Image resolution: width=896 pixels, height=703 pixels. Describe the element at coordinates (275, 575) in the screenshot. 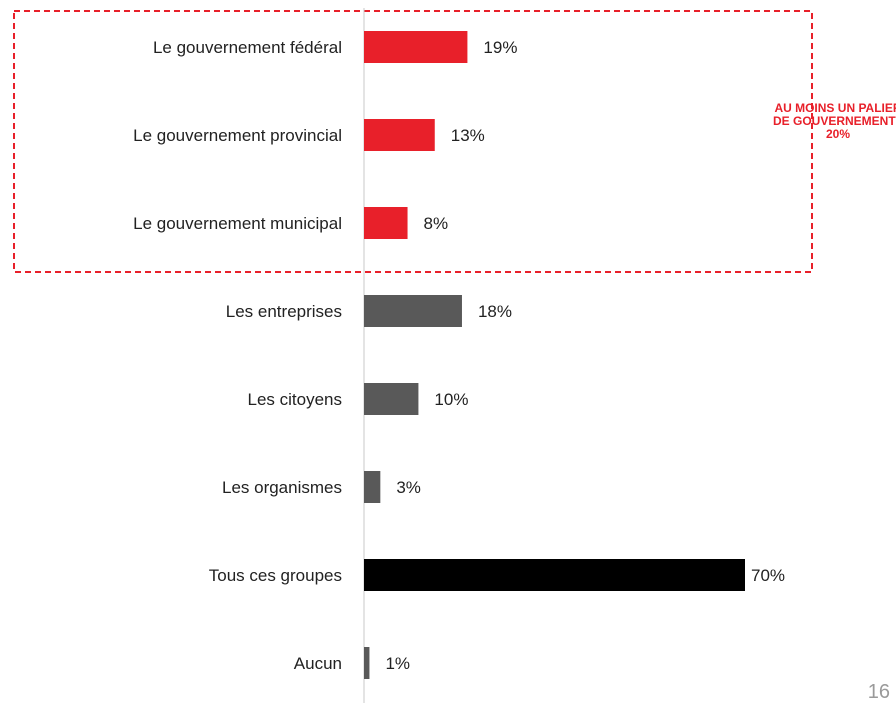

I see `category-label: Tous ces groupes` at that location.